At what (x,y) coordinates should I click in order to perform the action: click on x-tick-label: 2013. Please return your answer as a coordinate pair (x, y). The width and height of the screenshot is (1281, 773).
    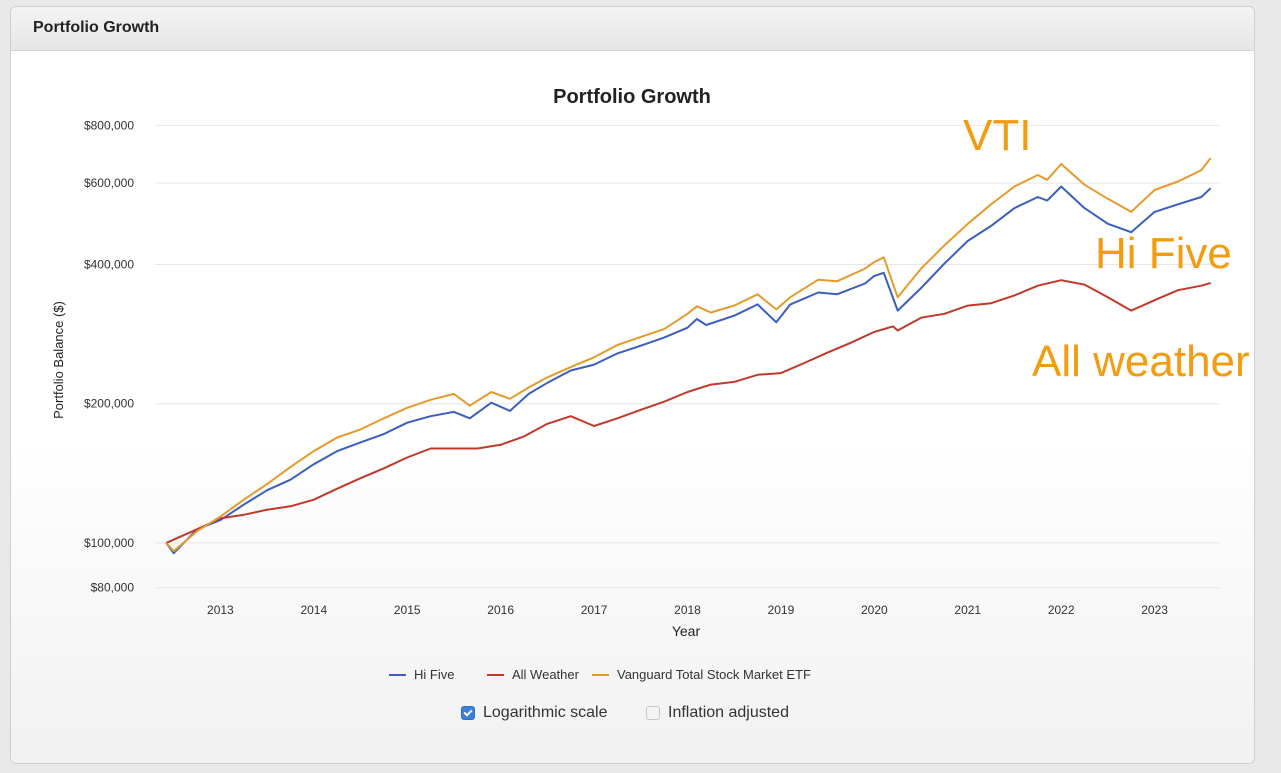
    Looking at the image, I should click on (220, 610).